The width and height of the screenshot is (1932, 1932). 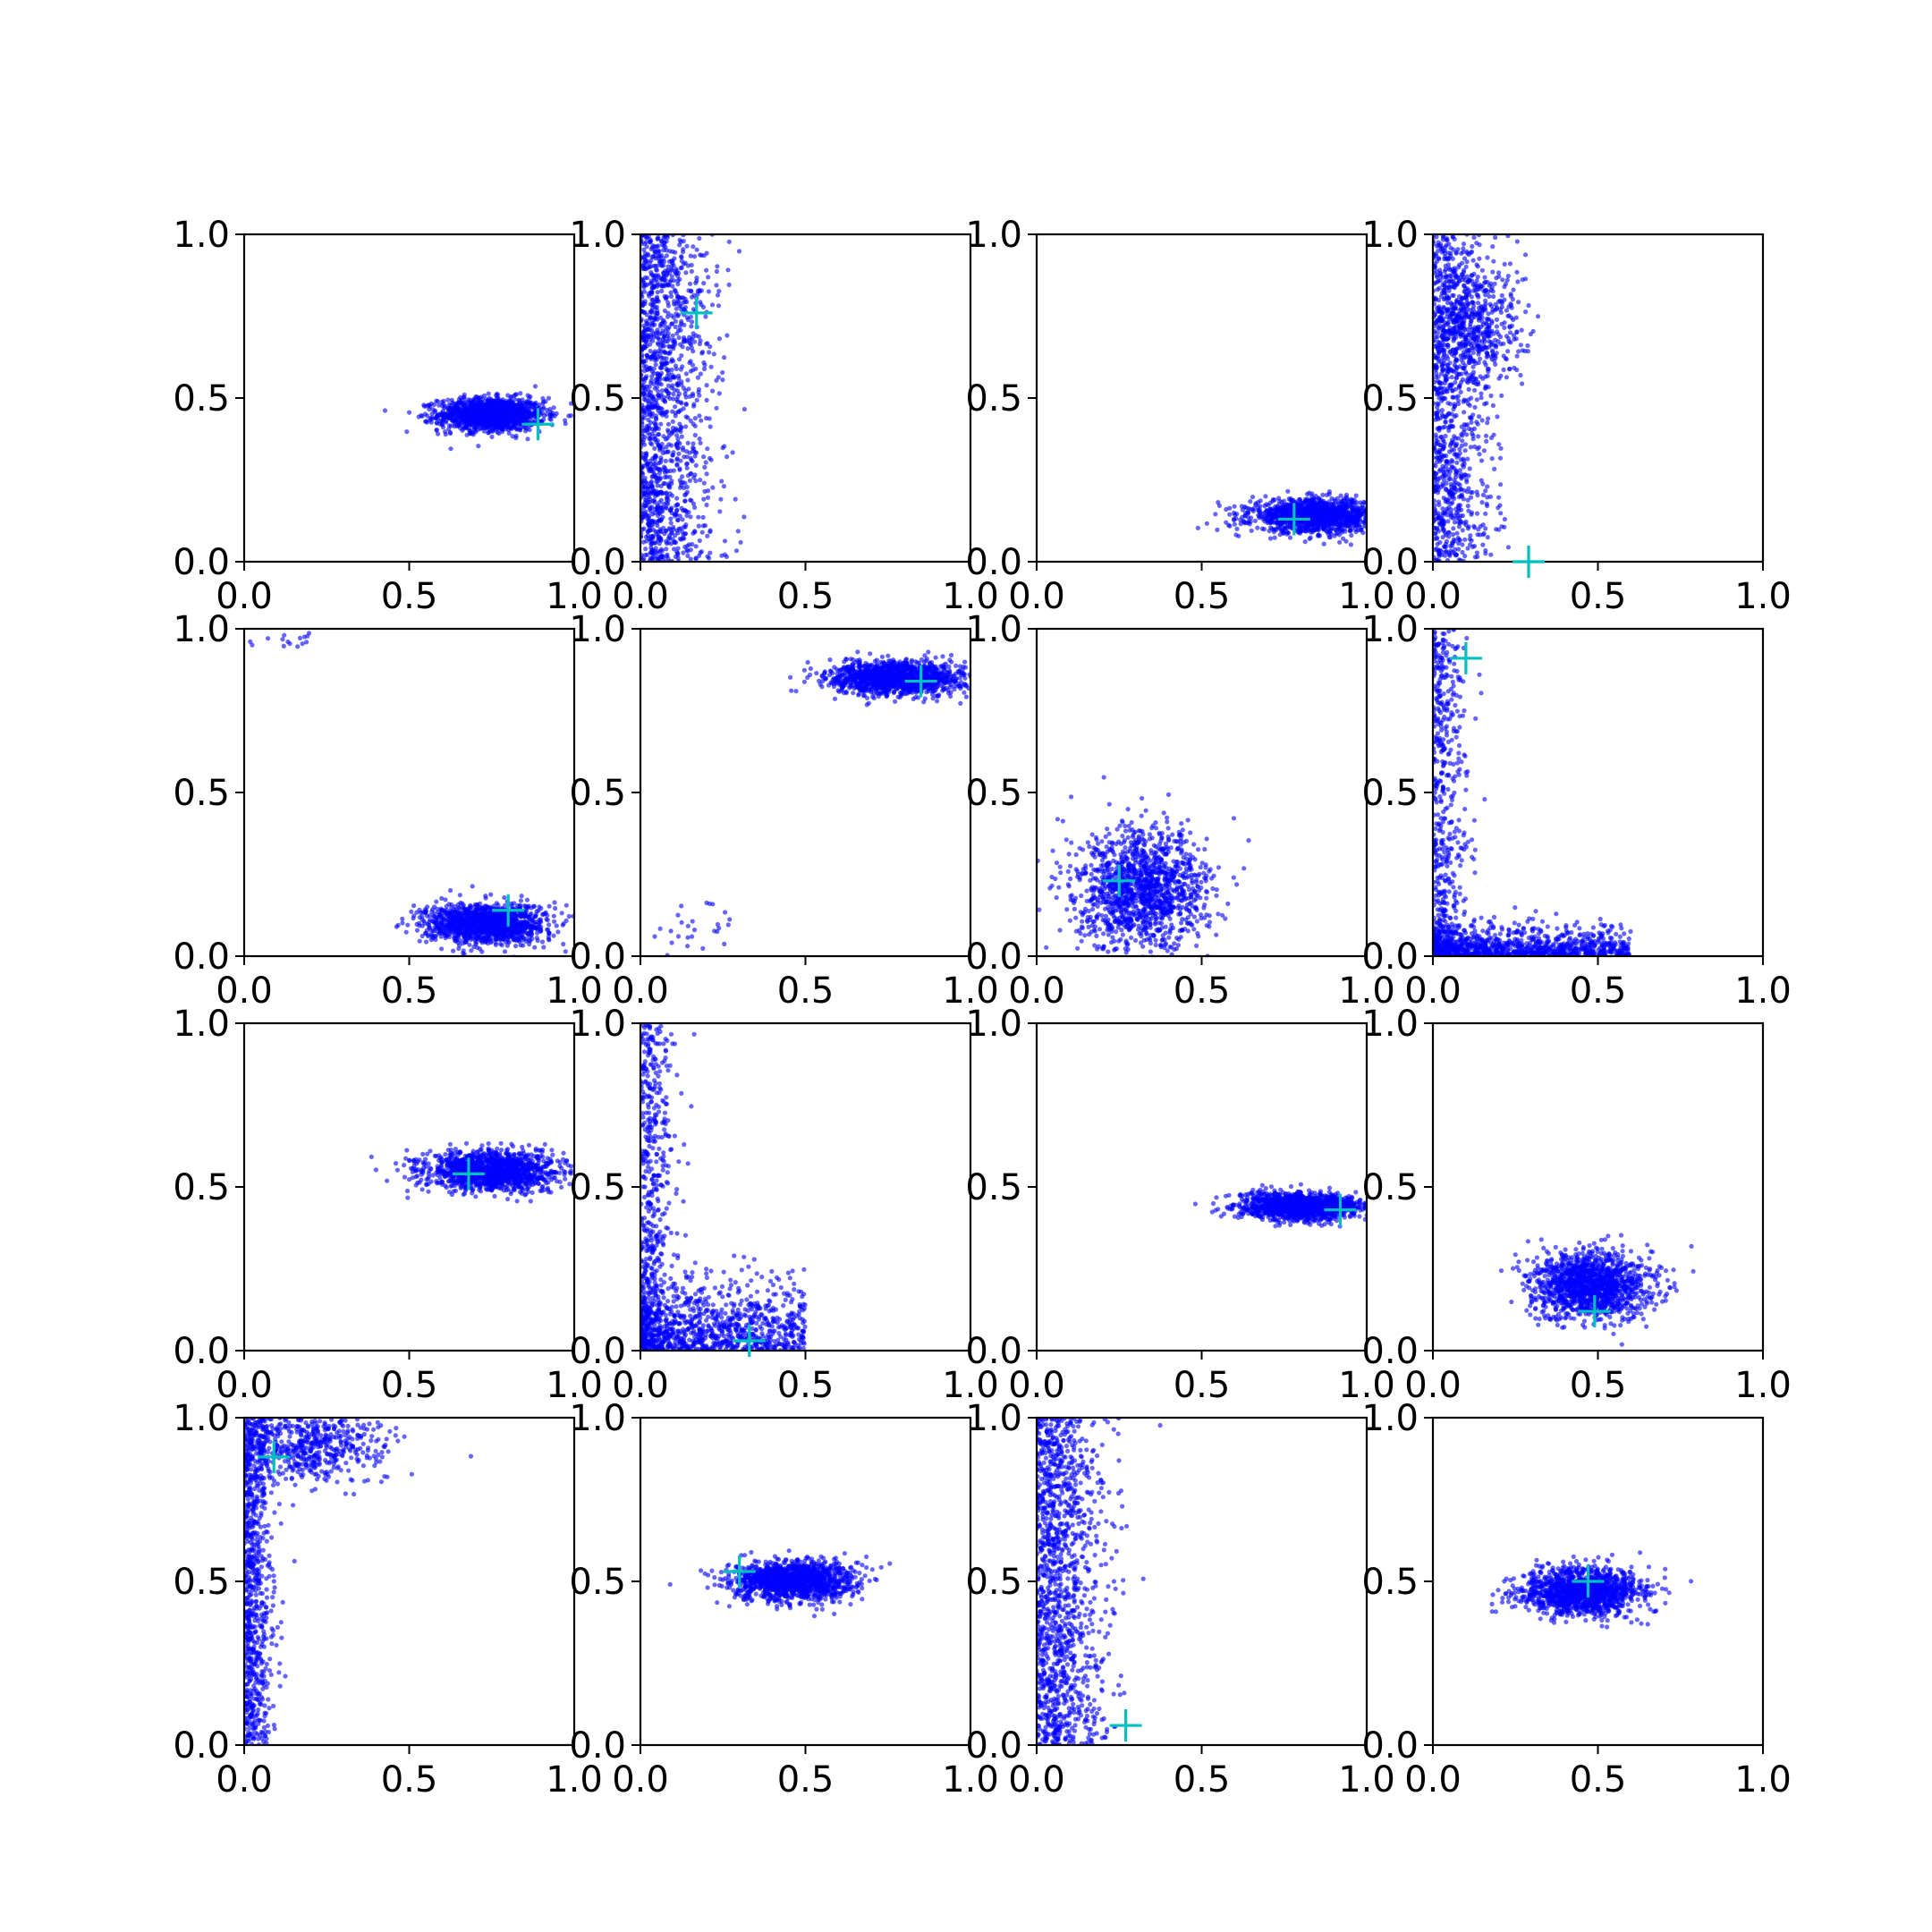 What do you see at coordinates (806, 596) in the screenshot?
I see `x-tick-label: 0.5` at bounding box center [806, 596].